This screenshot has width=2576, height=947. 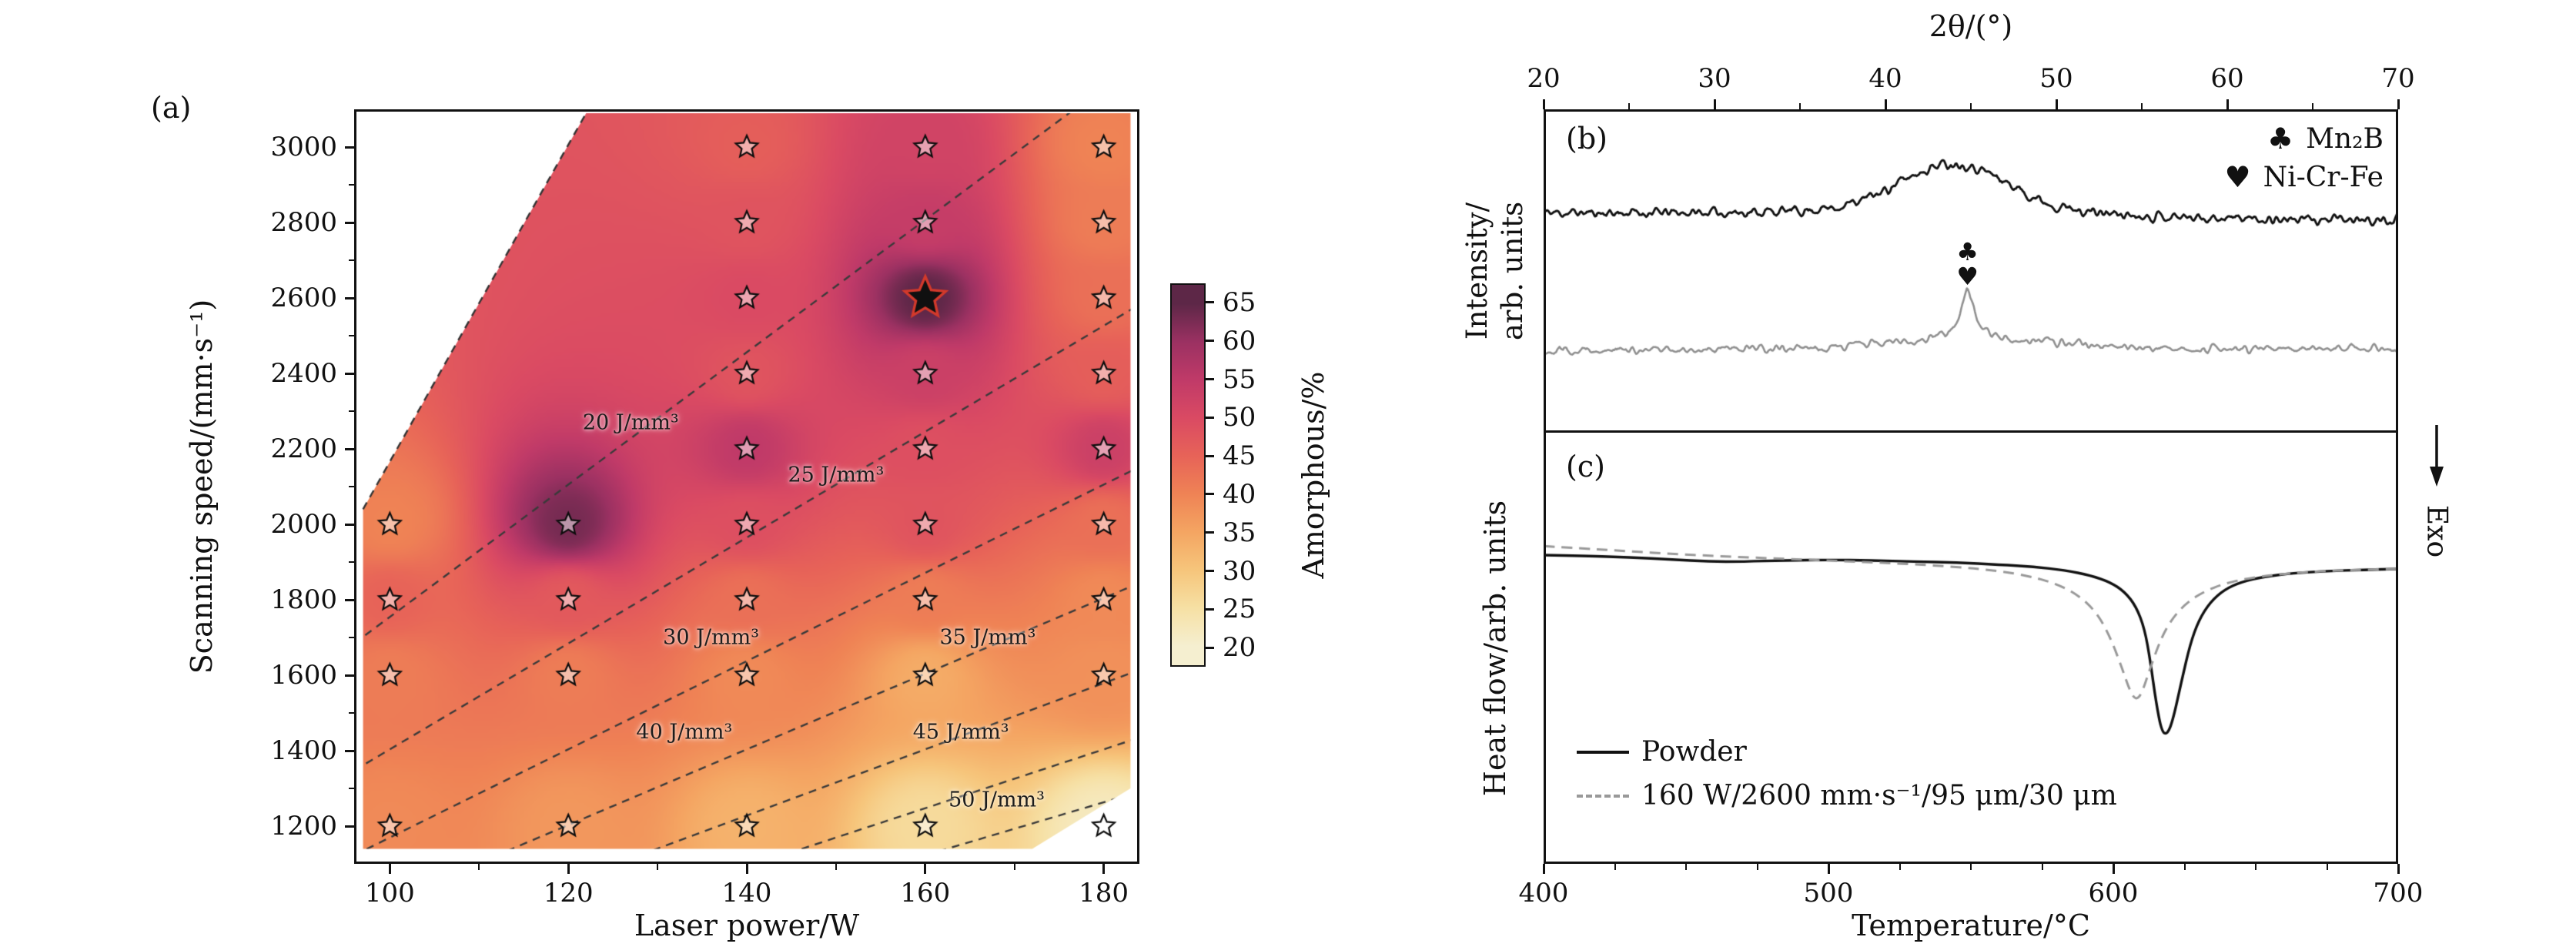 I want to click on panel-b-x-tick-label: 30, so click(x=1715, y=78).